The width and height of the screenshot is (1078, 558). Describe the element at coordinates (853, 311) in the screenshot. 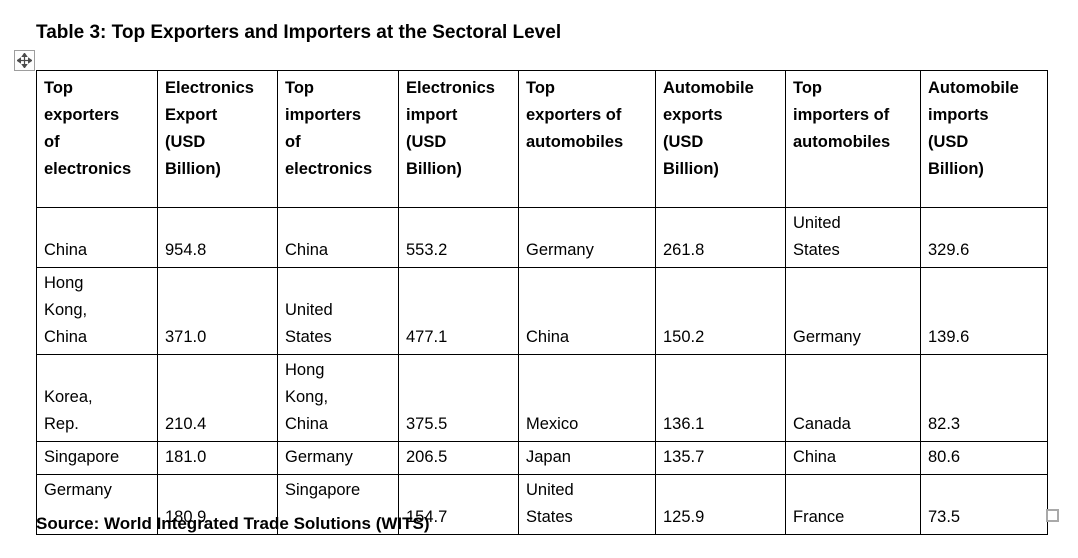

I see `cell-automobile-importer: Germany` at that location.